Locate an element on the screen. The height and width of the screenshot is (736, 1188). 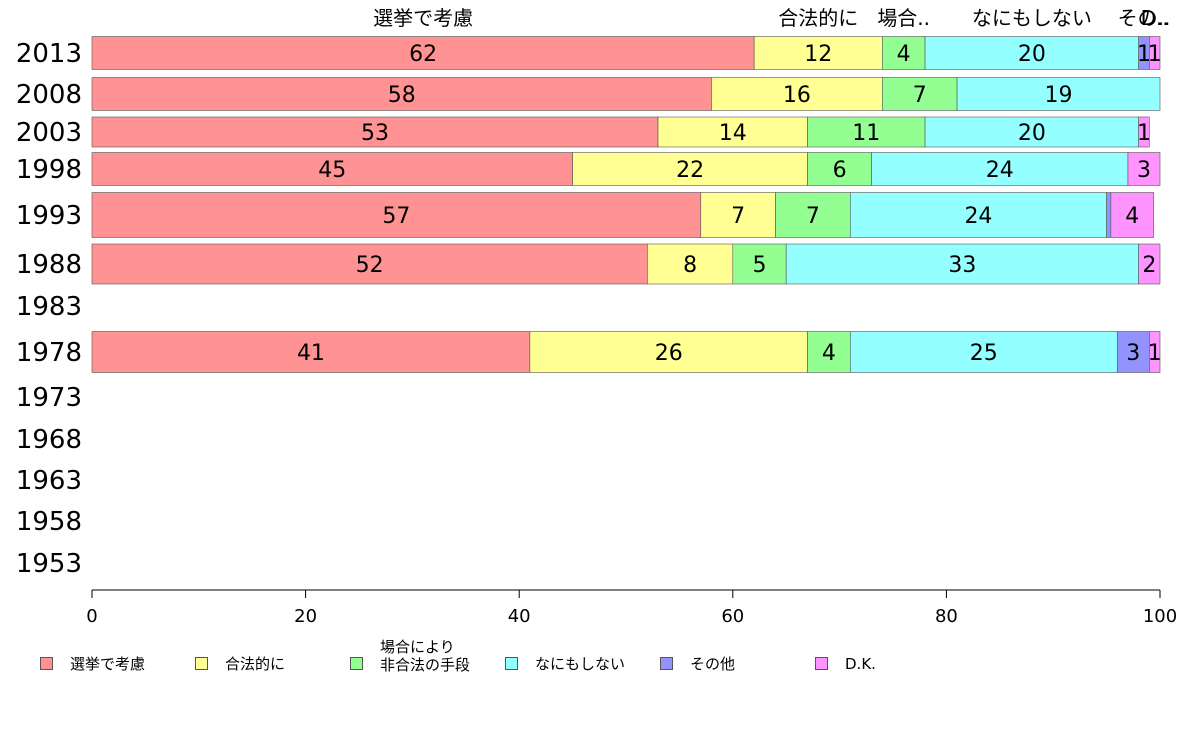
y-tick-label: 1973 is located at coordinates (49, 398).